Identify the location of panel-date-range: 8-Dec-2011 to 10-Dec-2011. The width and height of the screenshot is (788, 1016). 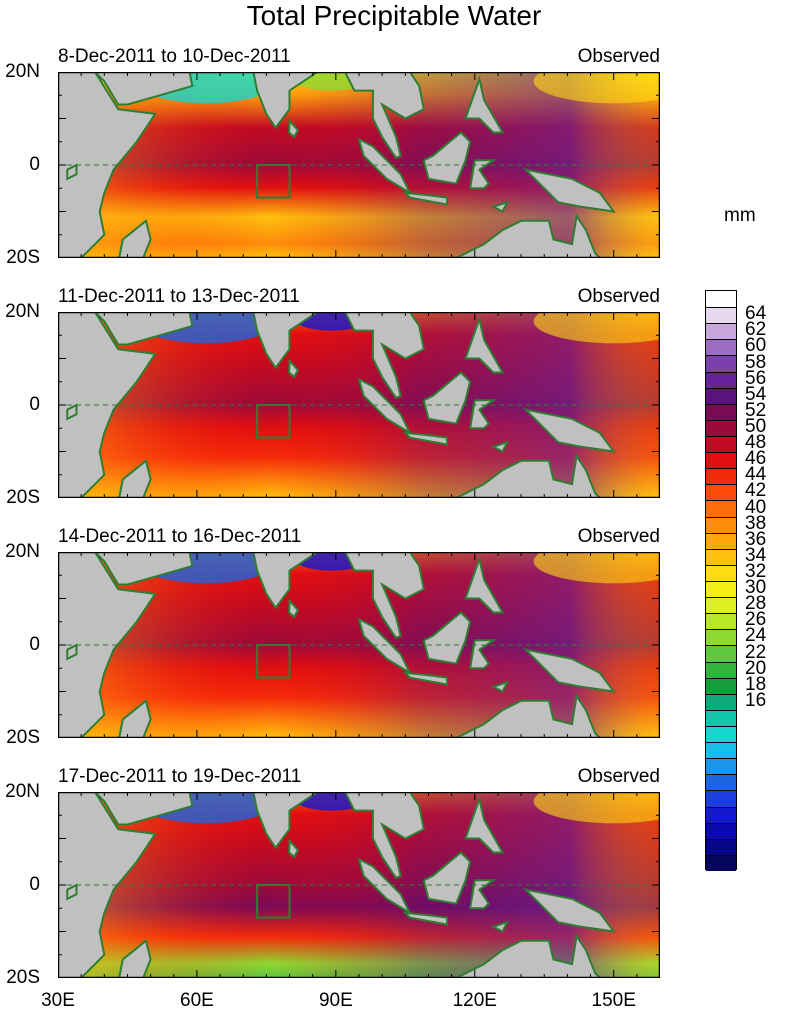
(174, 56).